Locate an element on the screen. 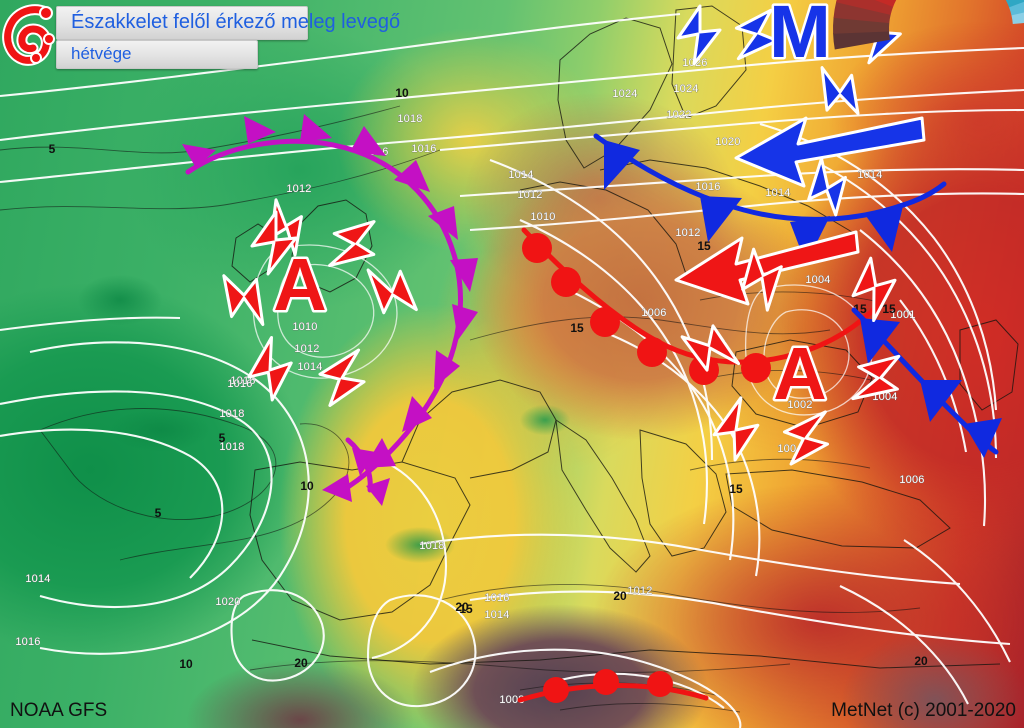 This screenshot has height=728, width=1024. flow-arrows-scandinavian-high is located at coordinates (801, 110).